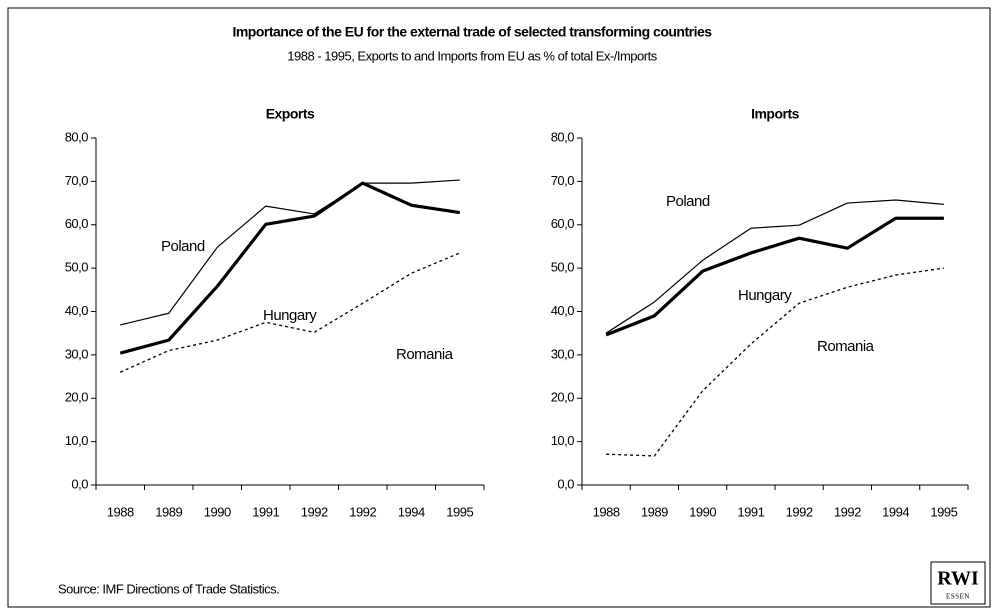 This screenshot has height=615, width=998. I want to click on panel-title: Exports, so click(290, 114).